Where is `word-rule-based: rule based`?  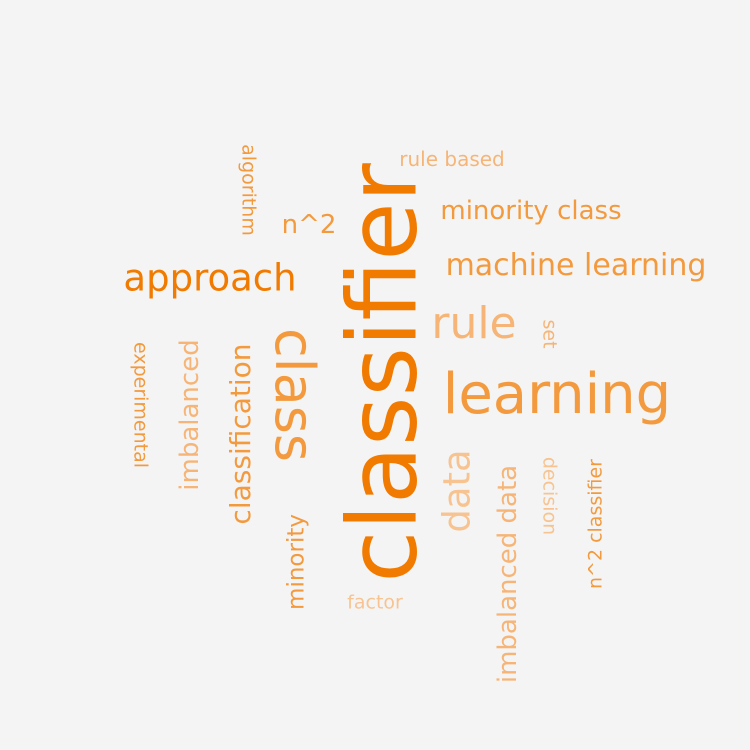
word-rule-based: rule based is located at coordinates (452, 159).